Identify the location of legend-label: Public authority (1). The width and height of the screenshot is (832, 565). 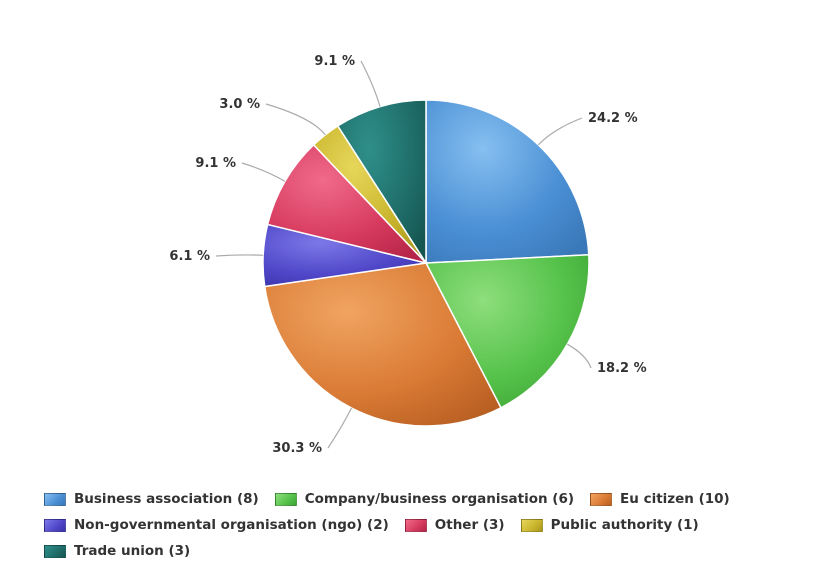
(624, 525).